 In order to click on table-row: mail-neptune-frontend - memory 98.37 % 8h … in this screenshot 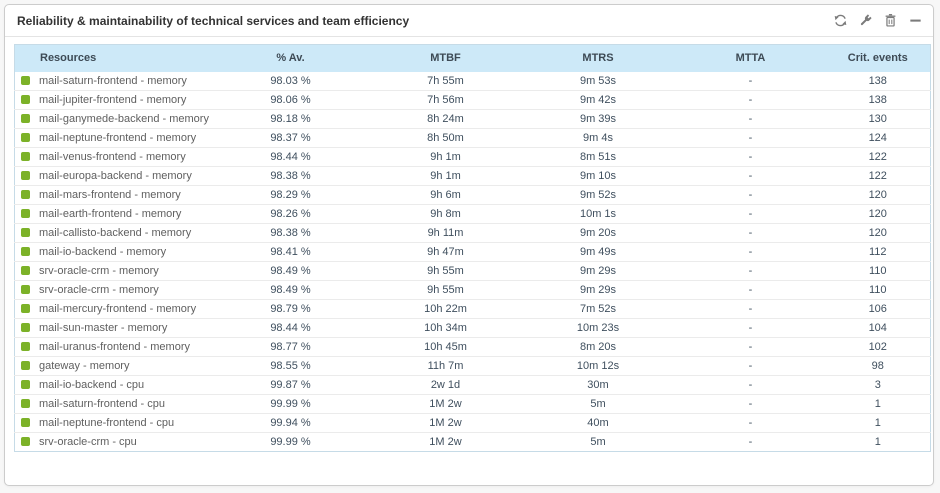, I will do `click(472, 138)`.